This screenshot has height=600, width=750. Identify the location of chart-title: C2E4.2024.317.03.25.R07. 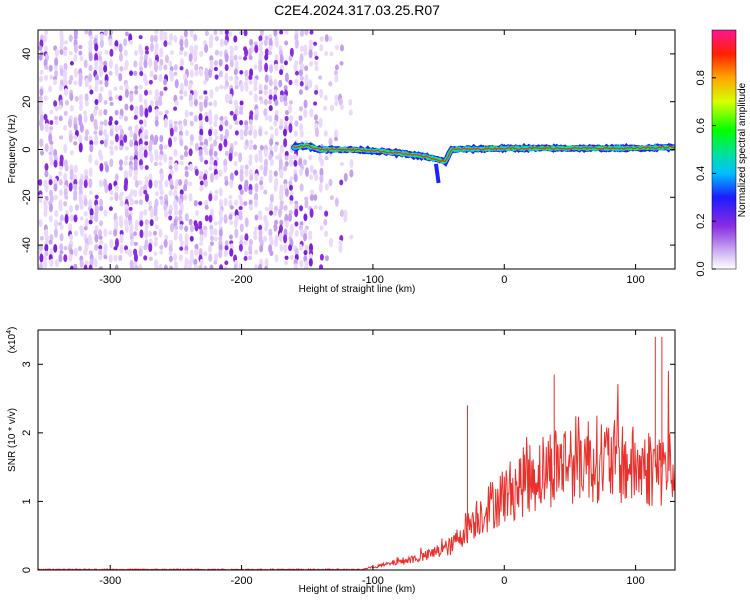
(357, 10).